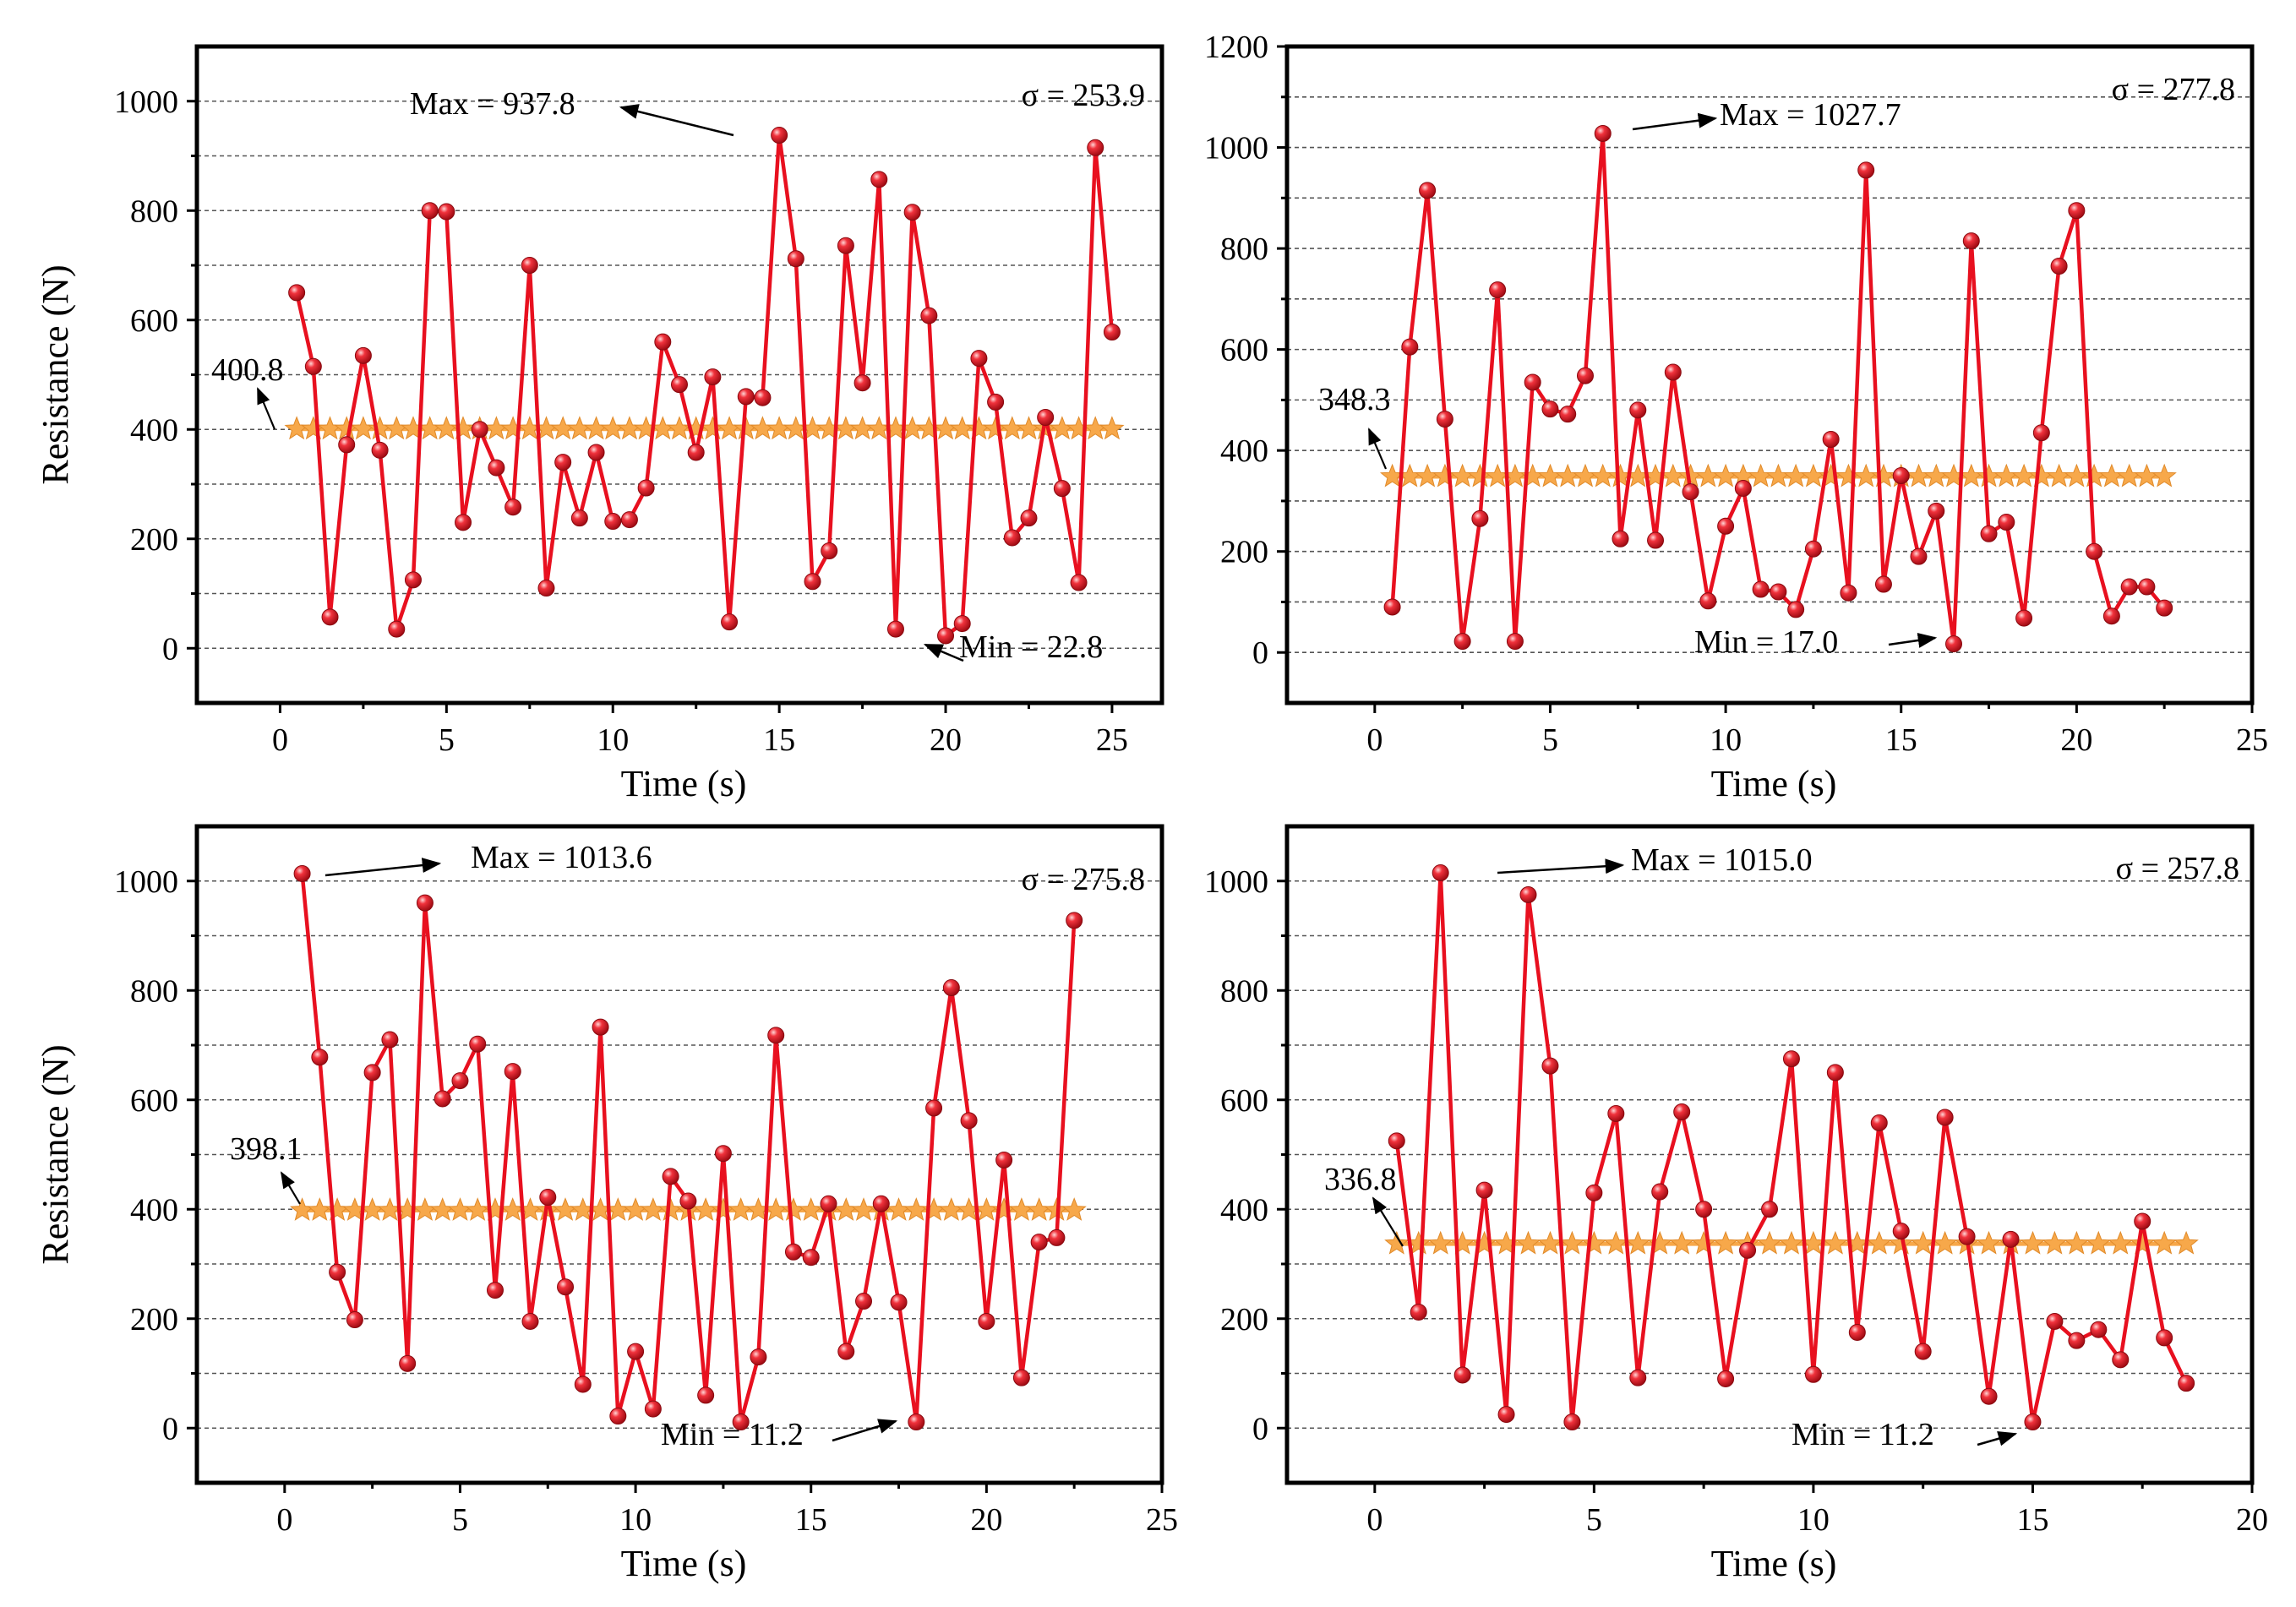 This screenshot has height=1607, width=2296. What do you see at coordinates (1083, 96) in the screenshot?
I see `sigma-annotation: σ = 253.9` at bounding box center [1083, 96].